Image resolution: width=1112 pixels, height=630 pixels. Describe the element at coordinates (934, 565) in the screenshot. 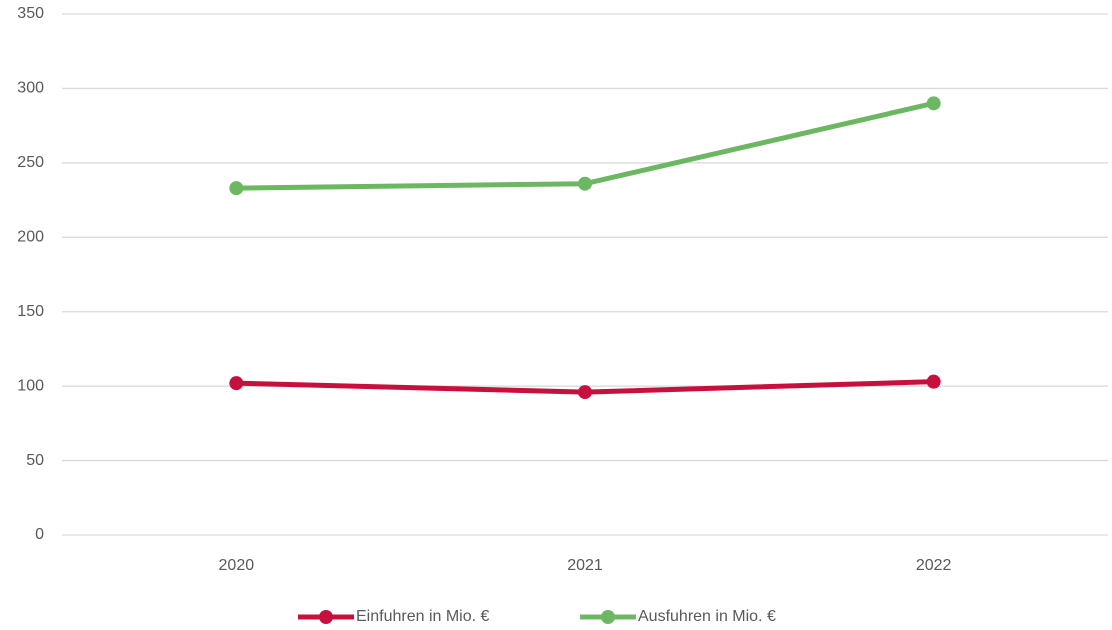

I see `x-tick-label: 2022` at that location.